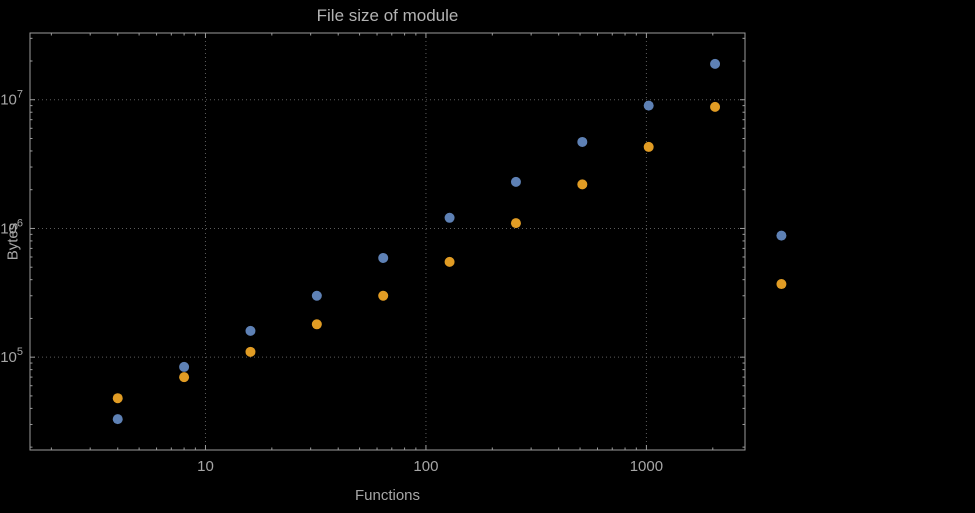 This screenshot has width=975, height=513. Describe the element at coordinates (387, 495) in the screenshot. I see `x-axis-label: Functions` at that location.